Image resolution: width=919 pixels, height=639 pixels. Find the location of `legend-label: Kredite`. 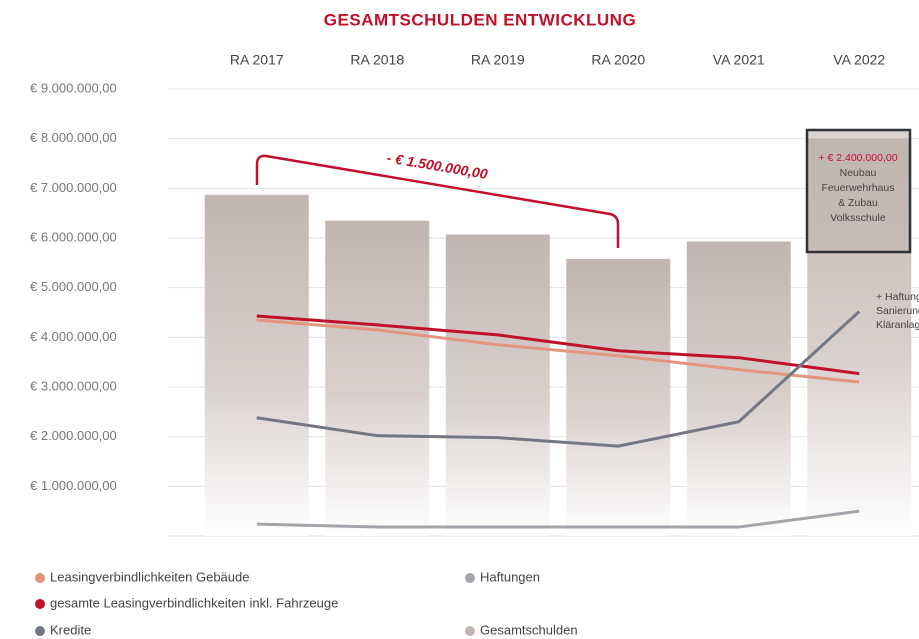

legend-label: Kredite is located at coordinates (70, 629).